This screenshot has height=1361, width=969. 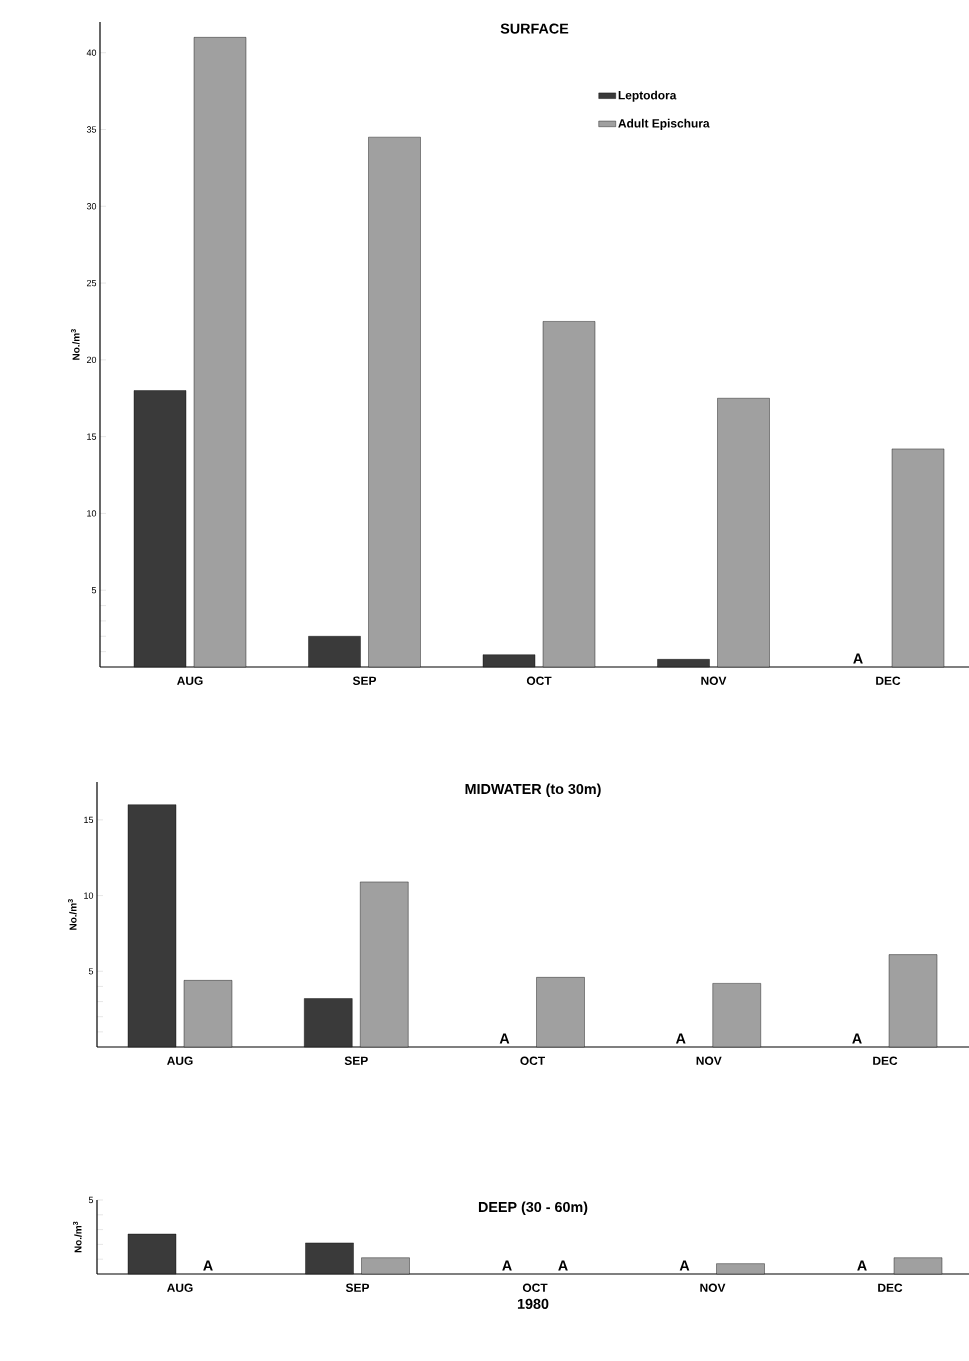 I want to click on chart-title: DEEP (30 - 60m), so click(x=533, y=1208).